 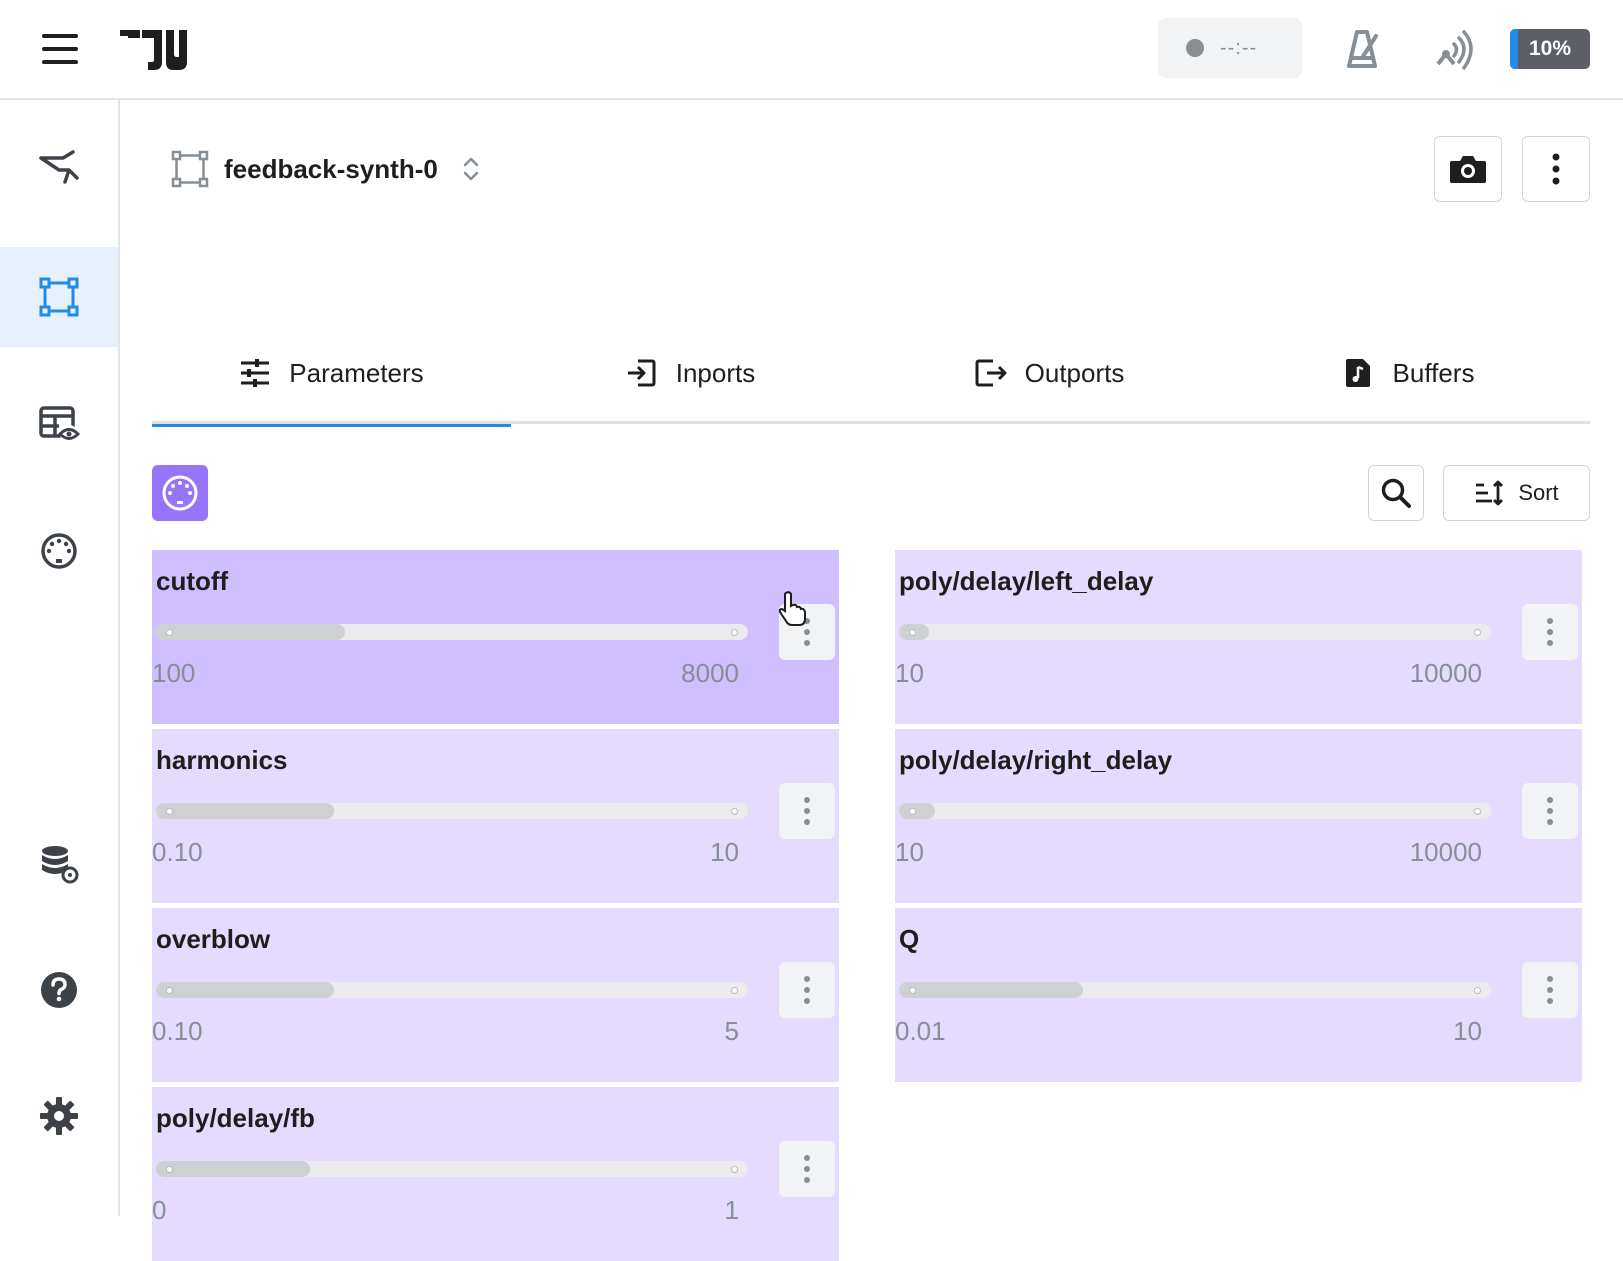 What do you see at coordinates (159, 1210) in the screenshot?
I see `parameter-min: 0` at bounding box center [159, 1210].